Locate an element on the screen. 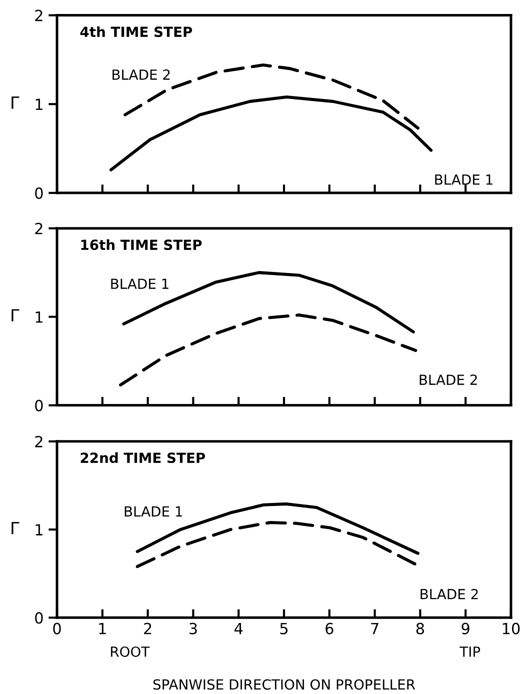 The image size is (523, 694). x-tick-label: 9 is located at coordinates (466, 628).